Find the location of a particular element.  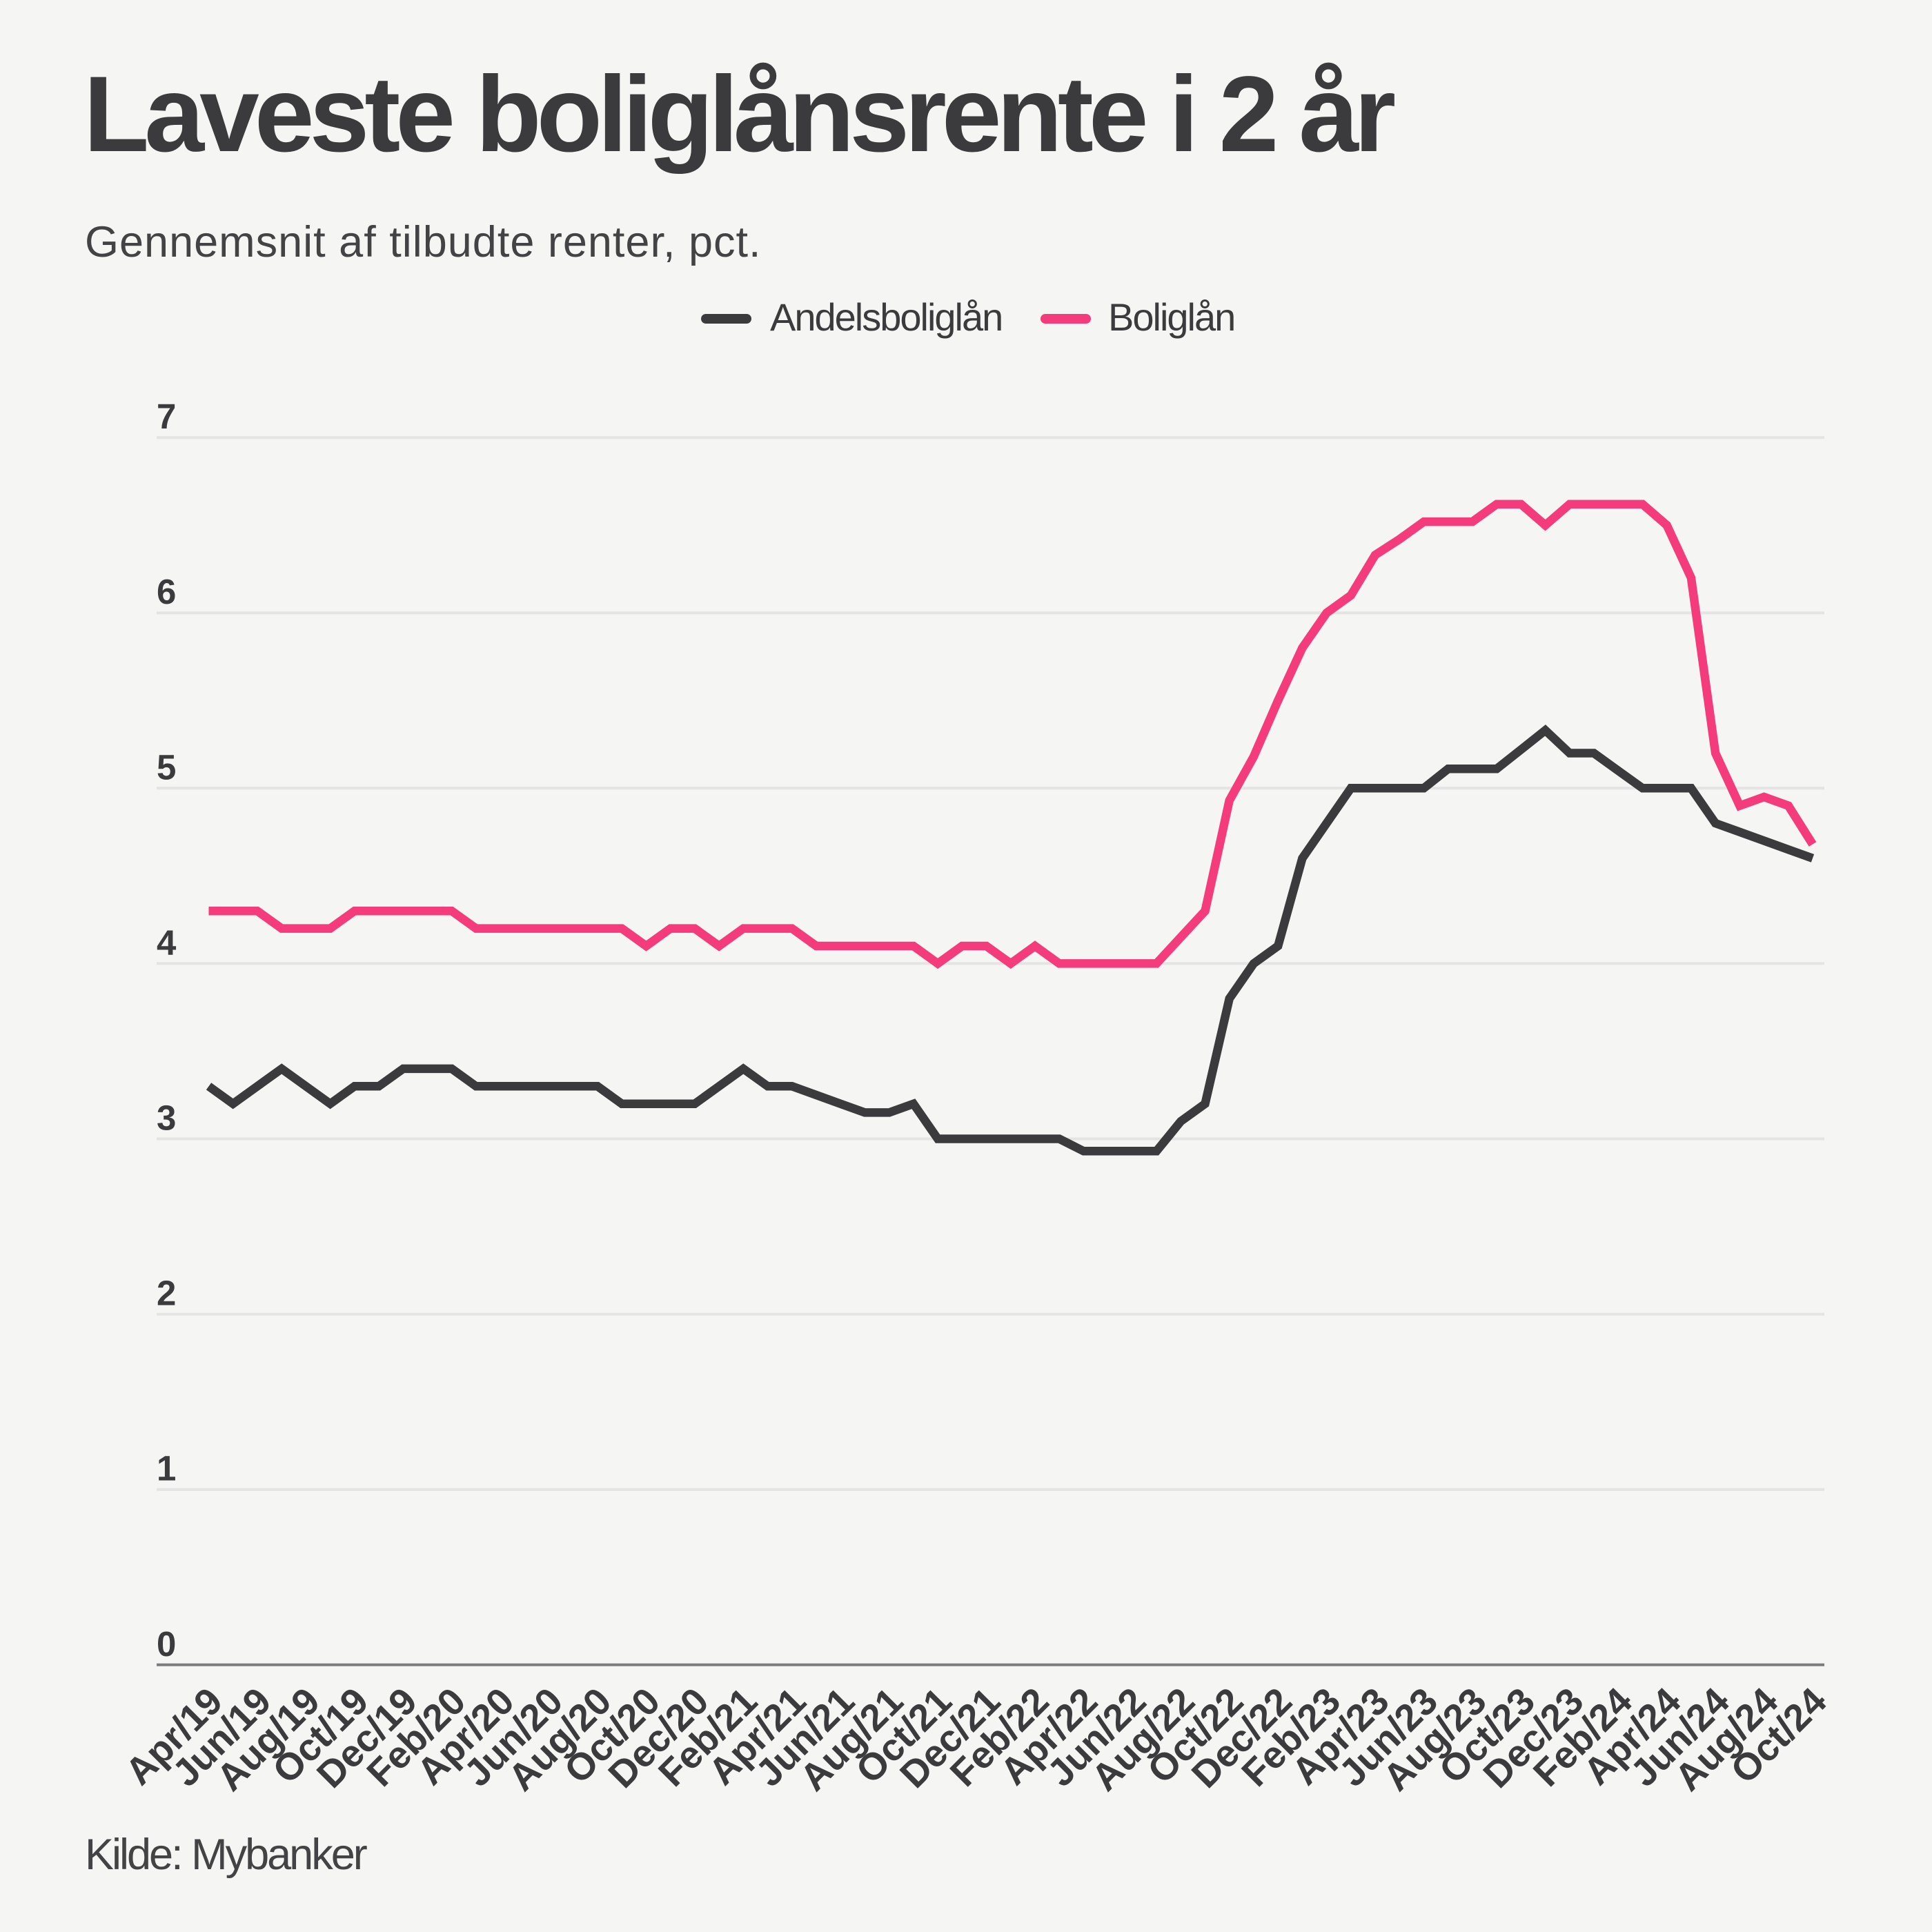

svg-text: 2 is located at coordinates (166, 1293).